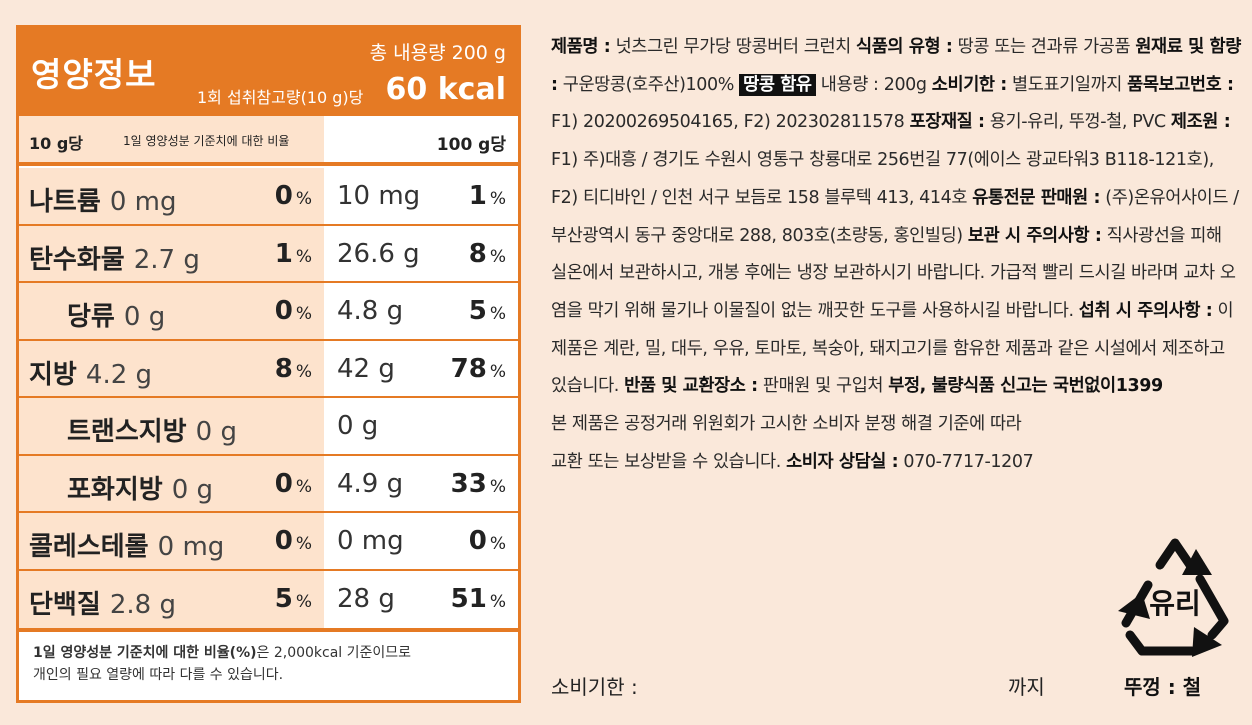 This screenshot has height=725, width=1252. I want to click on nutrient-amount: 4.2 g, so click(119, 374).